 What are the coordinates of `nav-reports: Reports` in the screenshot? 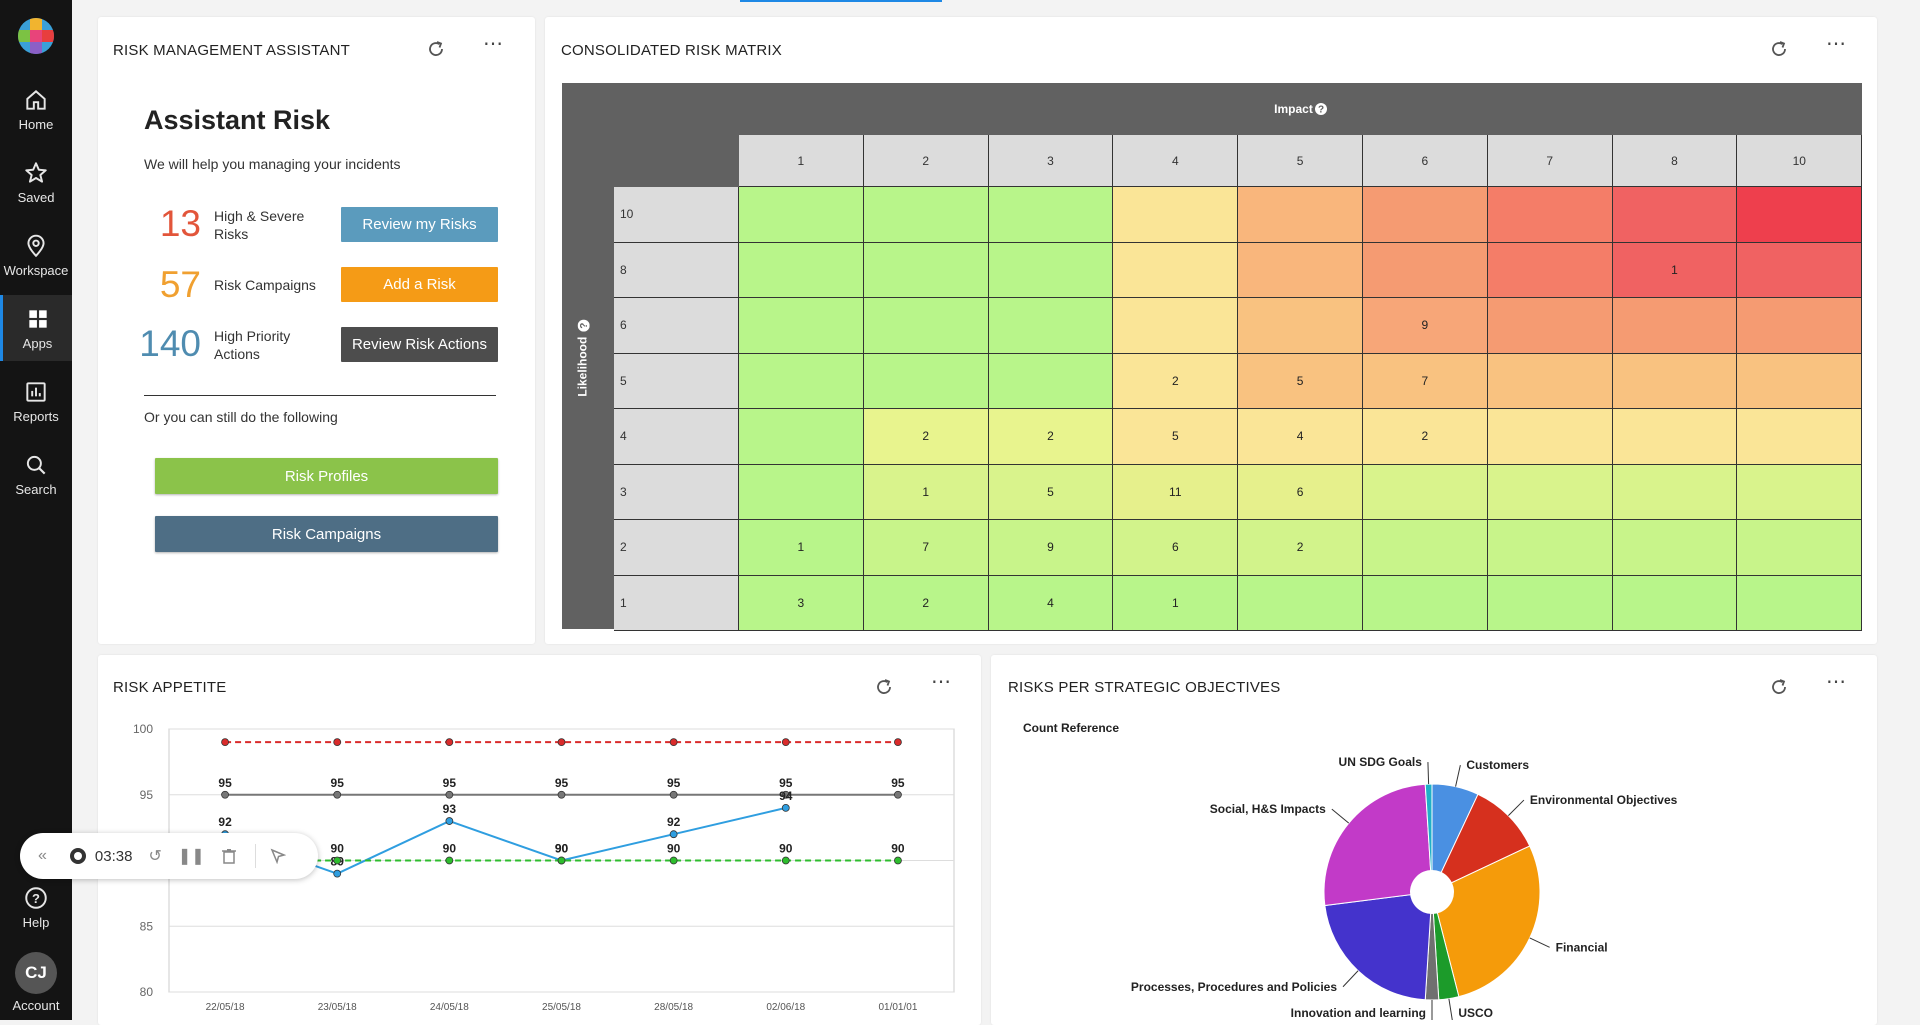 It's located at (36, 401).